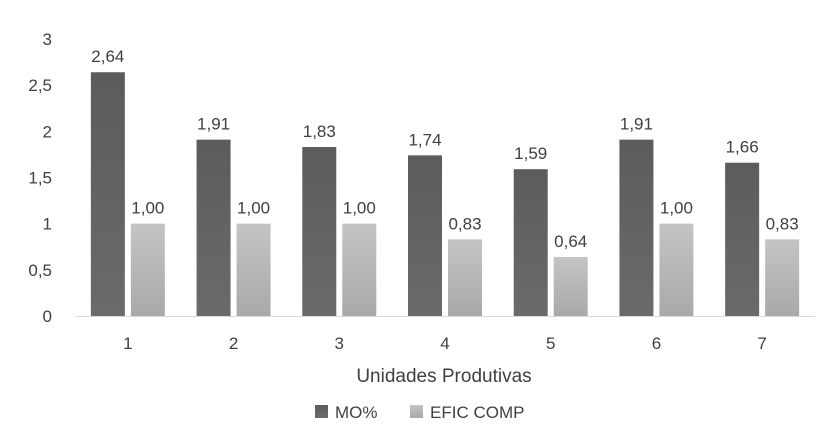  I want to click on x-tick-label: 1, so click(127, 343).